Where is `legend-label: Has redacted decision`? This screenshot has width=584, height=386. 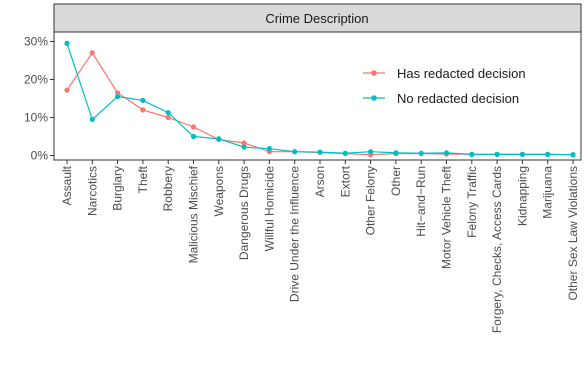
legend-label: Has redacted decision is located at coordinates (461, 73).